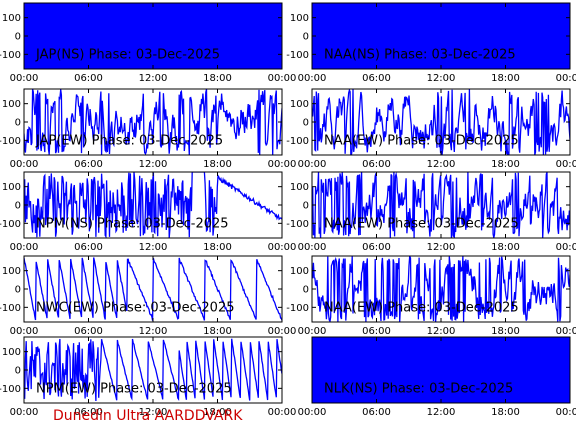  Describe the element at coordinates (418, 388) in the screenshot. I see `panel-title: NLK(NS) Phase: 03-Dec-2025` at that location.